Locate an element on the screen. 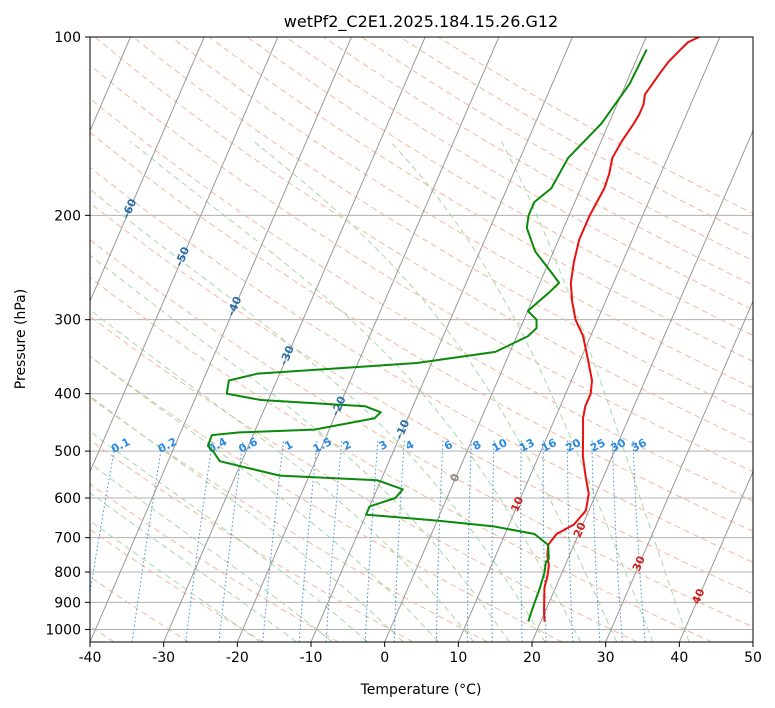  isotherm-label: 40 is located at coordinates (698, 596).